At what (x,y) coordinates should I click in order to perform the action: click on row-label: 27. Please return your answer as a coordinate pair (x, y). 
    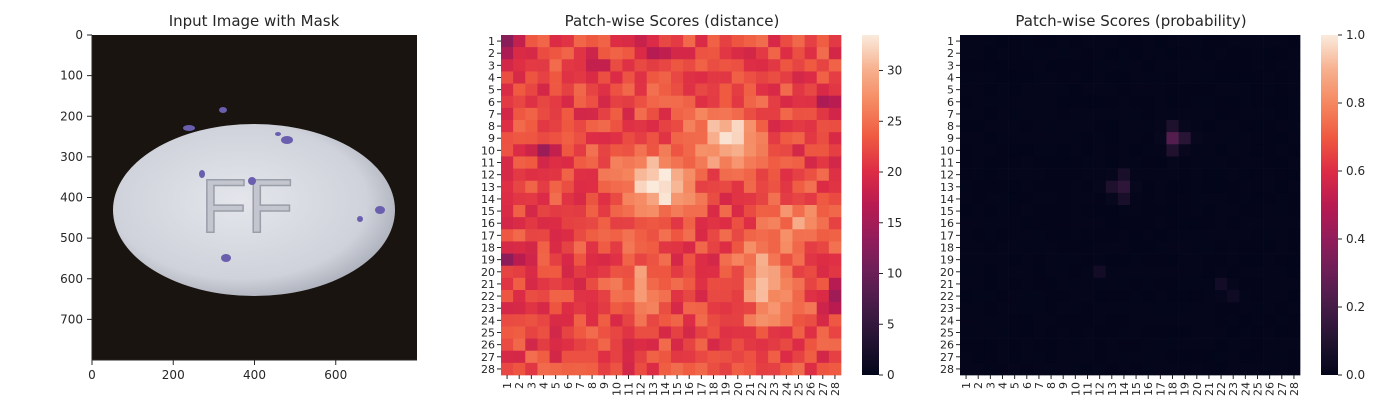
    Looking at the image, I should click on (947, 357).